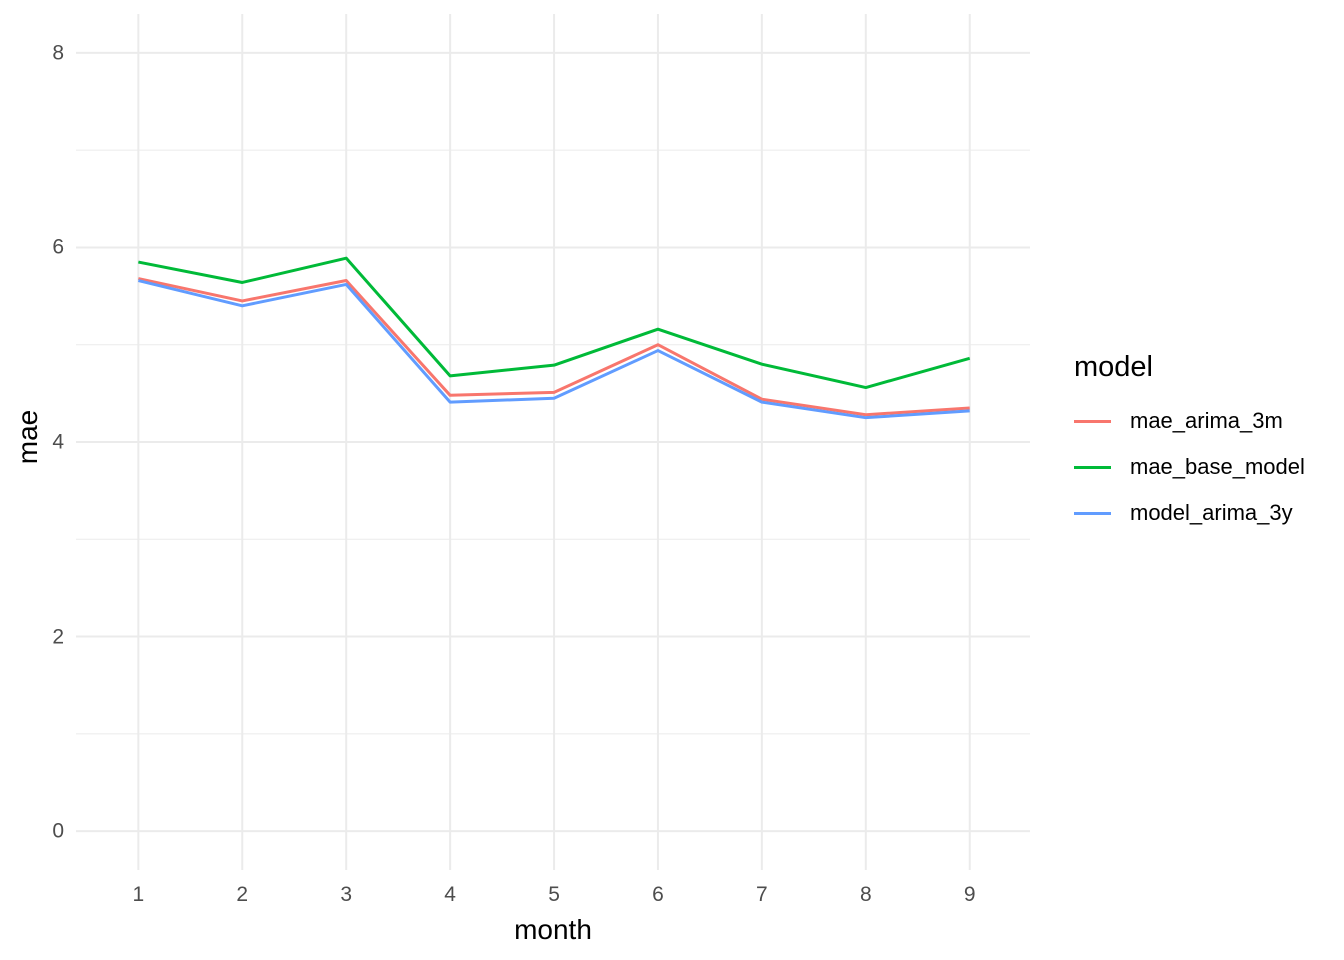 The height and width of the screenshot is (960, 1344). Describe the element at coordinates (346, 894) in the screenshot. I see `x-tick-label: 3` at that location.